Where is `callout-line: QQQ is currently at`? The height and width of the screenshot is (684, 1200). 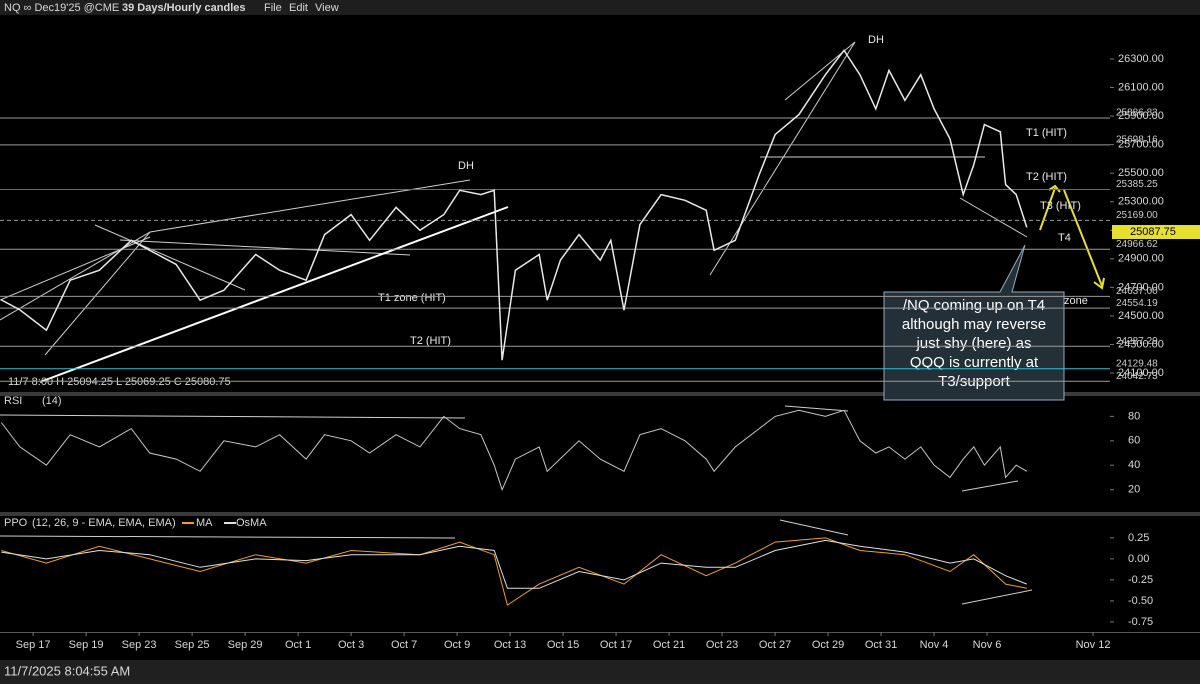
callout-line: QQQ is currently at is located at coordinates (974, 362).